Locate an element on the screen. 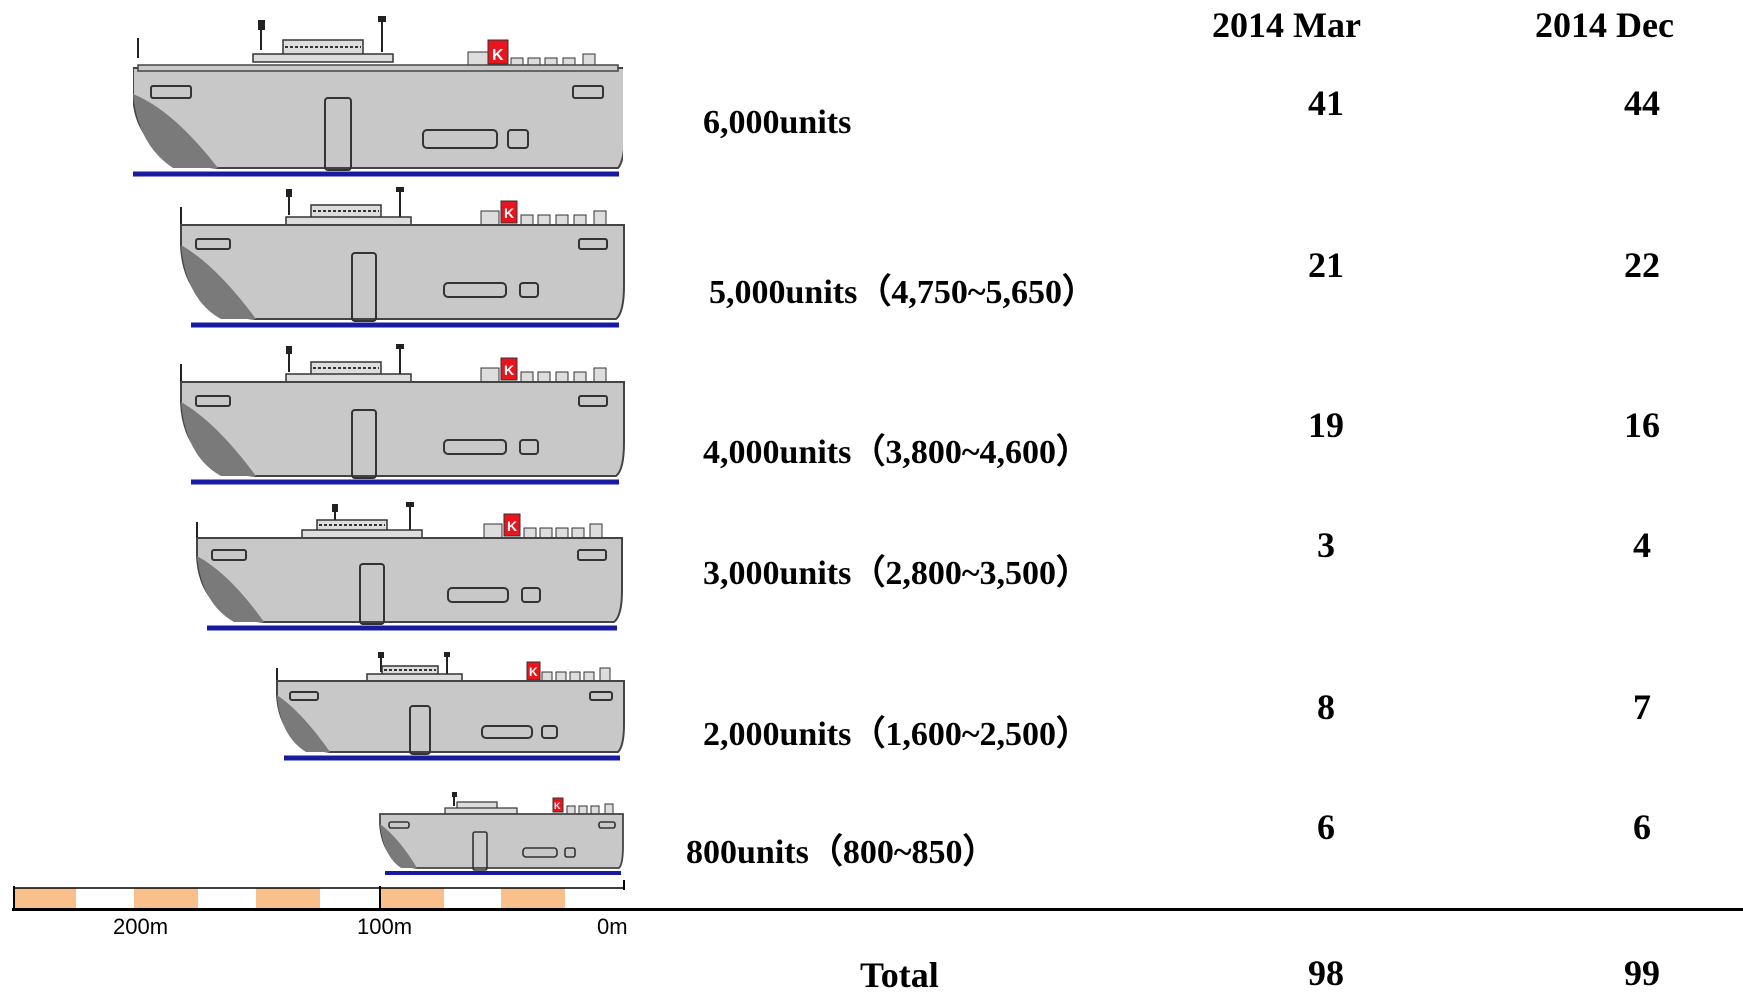  header-2014-dec: 2014 Dec is located at coordinates (1604, 25).